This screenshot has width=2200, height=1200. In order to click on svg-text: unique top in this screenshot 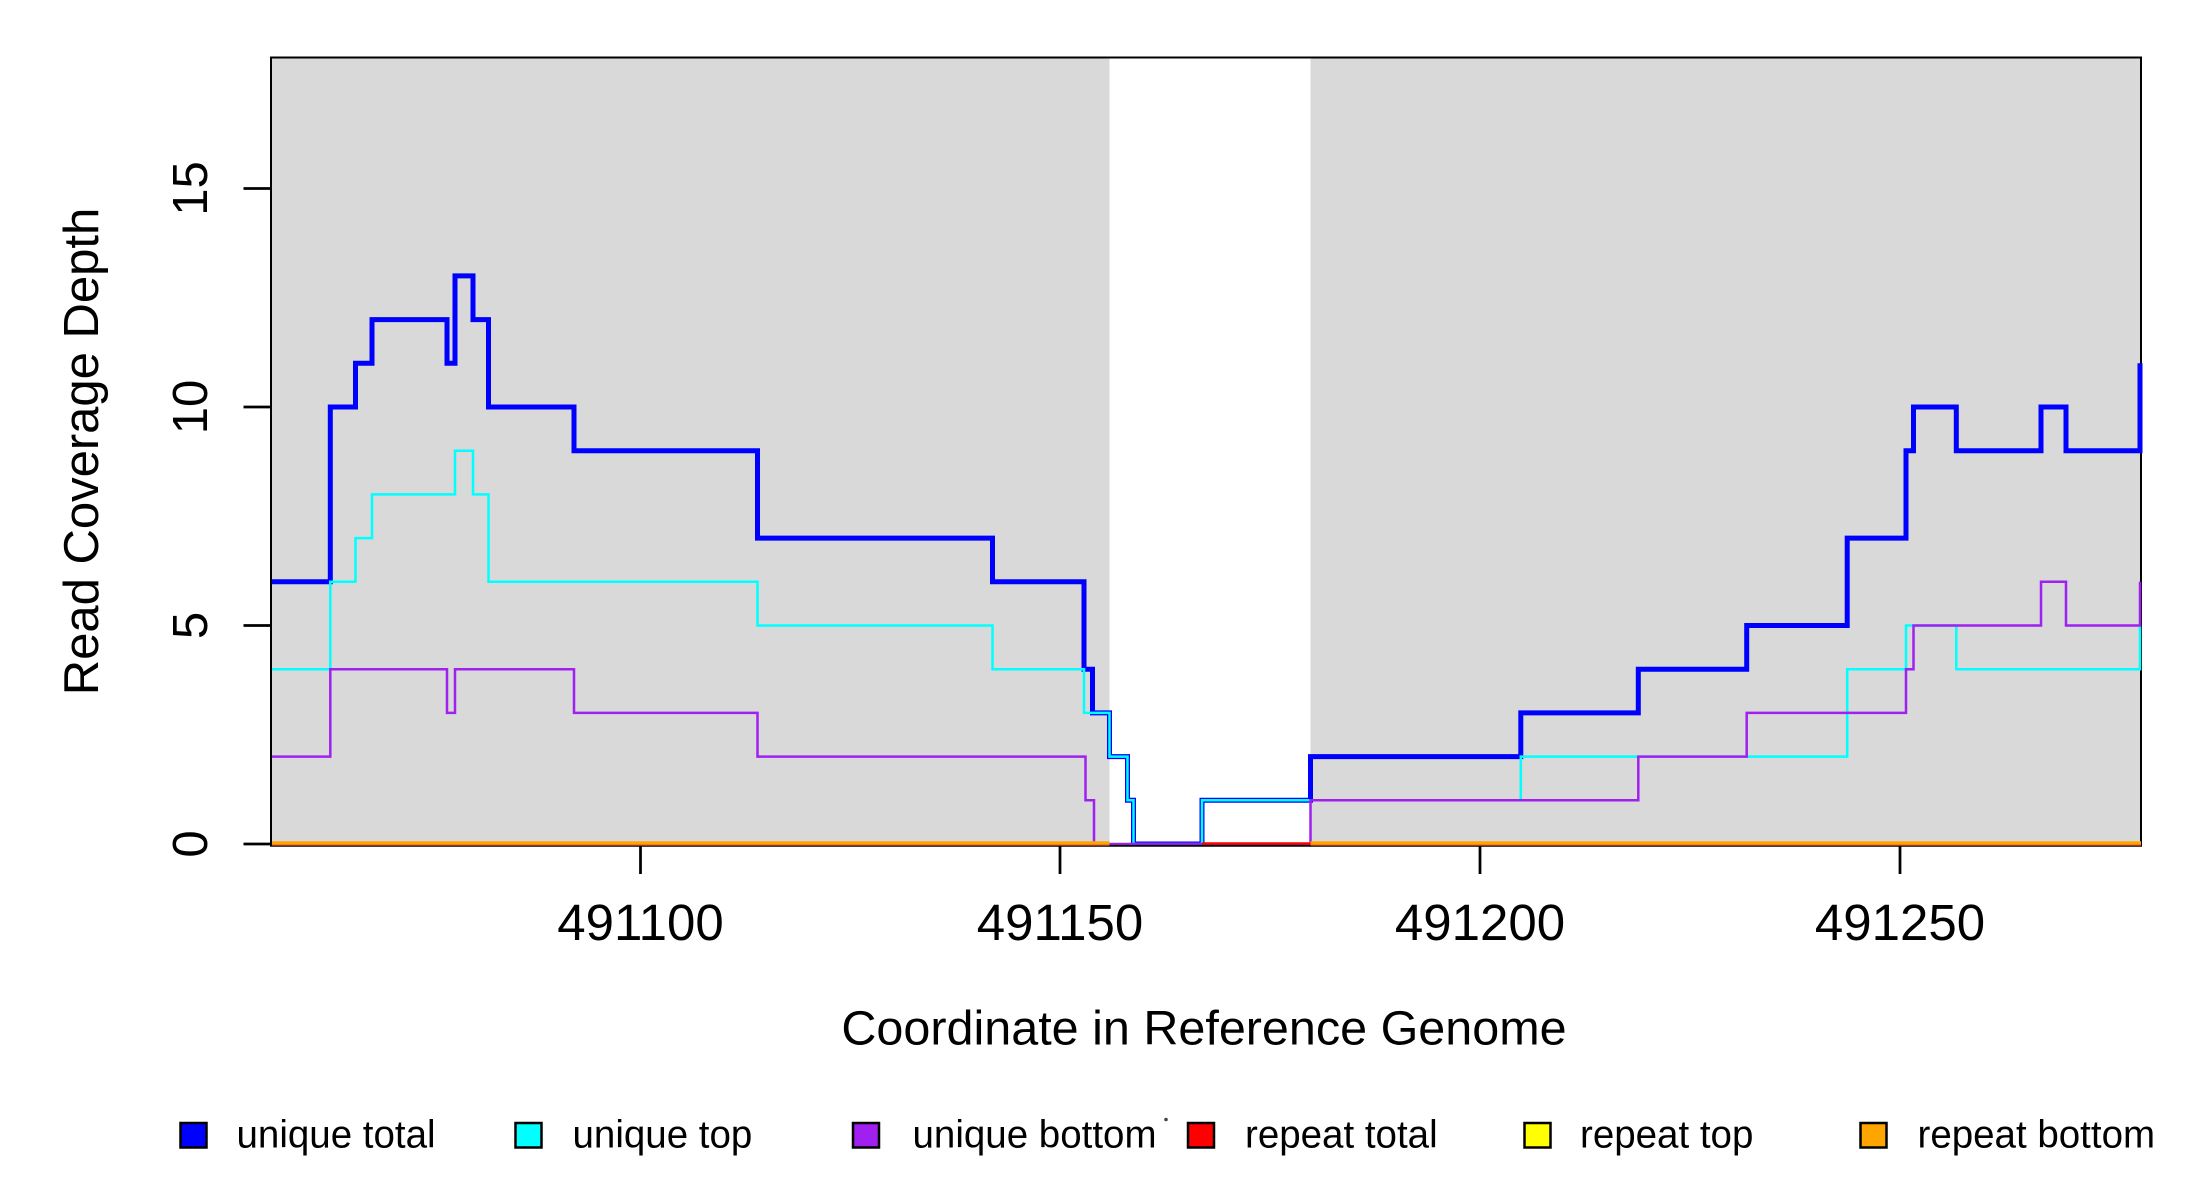, I will do `click(663, 1135)`.